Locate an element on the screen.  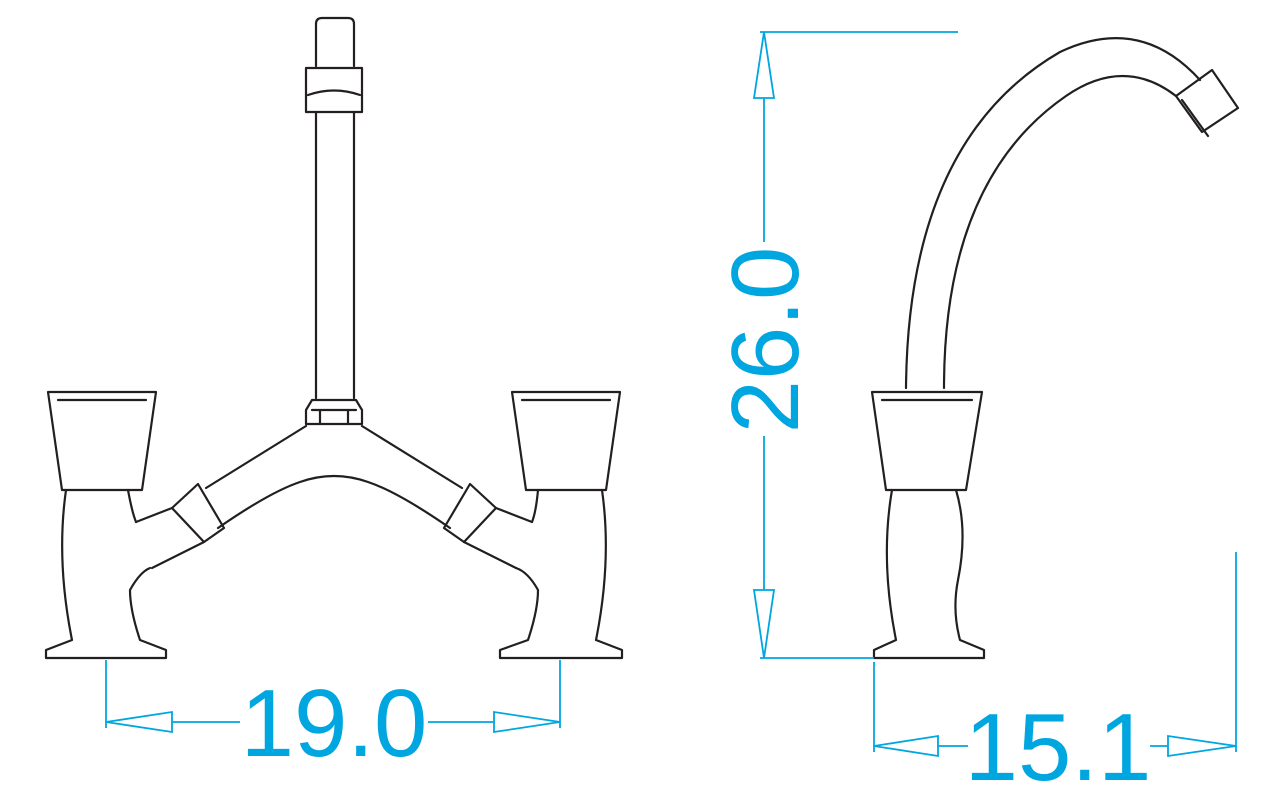
dimension-label-handle-spacing: 19.0 is located at coordinates (334, 723).